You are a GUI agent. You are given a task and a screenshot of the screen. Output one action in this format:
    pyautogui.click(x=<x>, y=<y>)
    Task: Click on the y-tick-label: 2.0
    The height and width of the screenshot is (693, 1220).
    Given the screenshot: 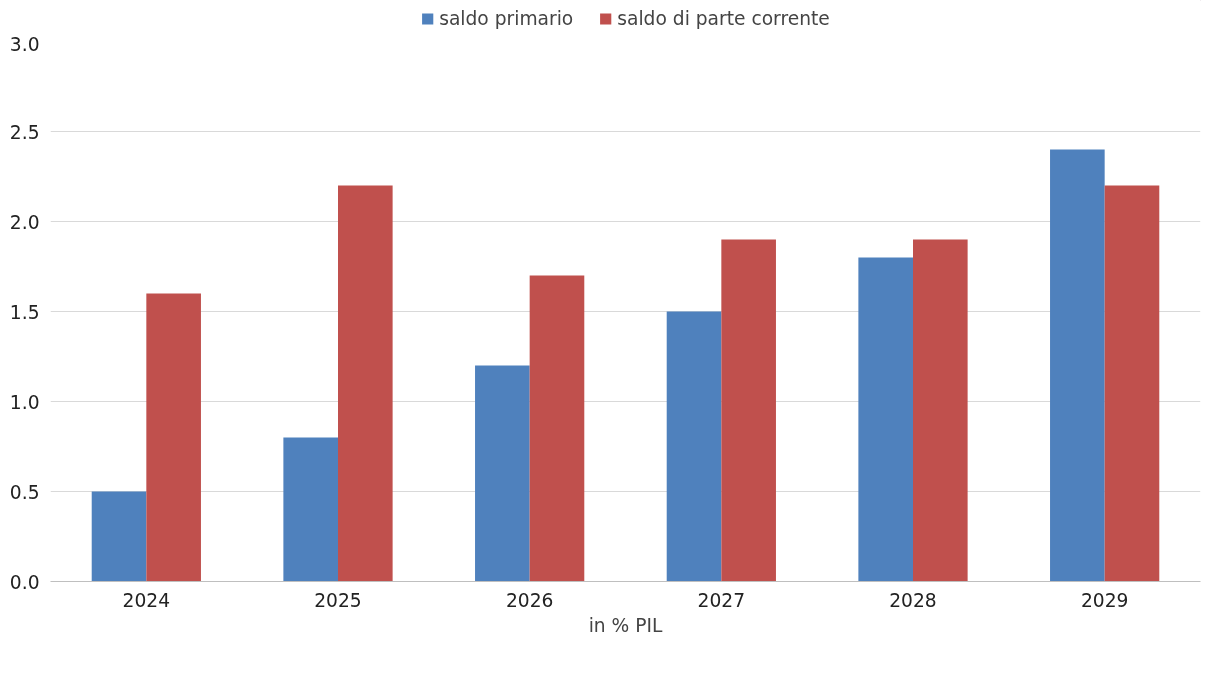 What is the action you would take?
    pyautogui.click(x=24, y=222)
    